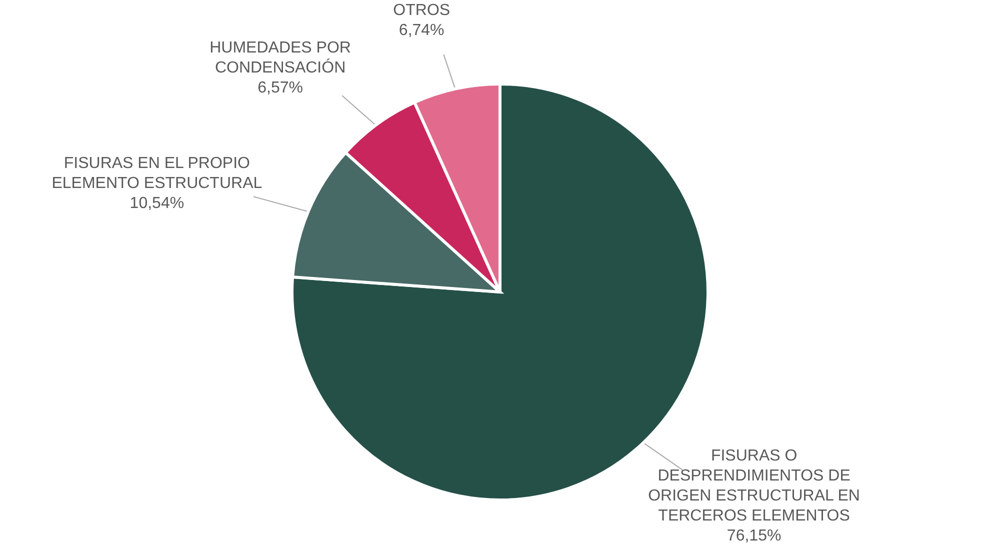 Image resolution: width=1000 pixels, height=560 pixels. Describe the element at coordinates (157, 173) in the screenshot. I see `slice-label: FISURAS EN EL PROPIO ELEMENTO ESTRUCTURAL` at that location.